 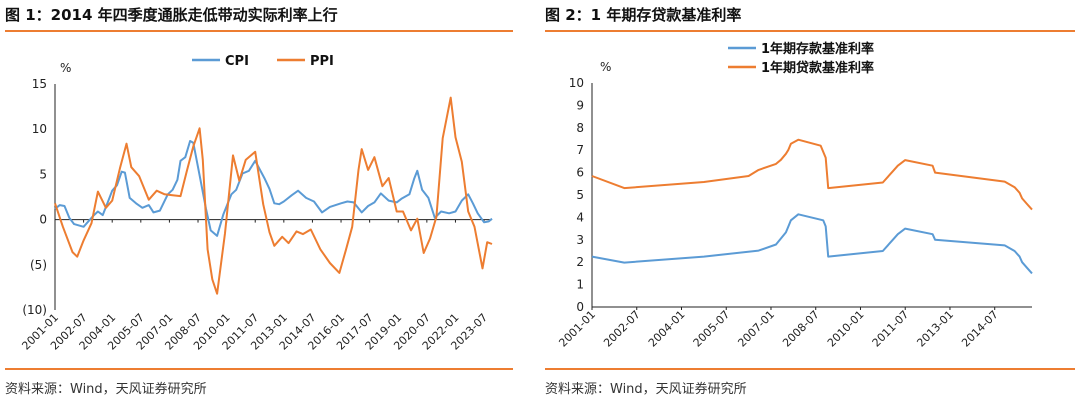 I want to click on x-tick-label: 2011-07, so click(x=891, y=329).